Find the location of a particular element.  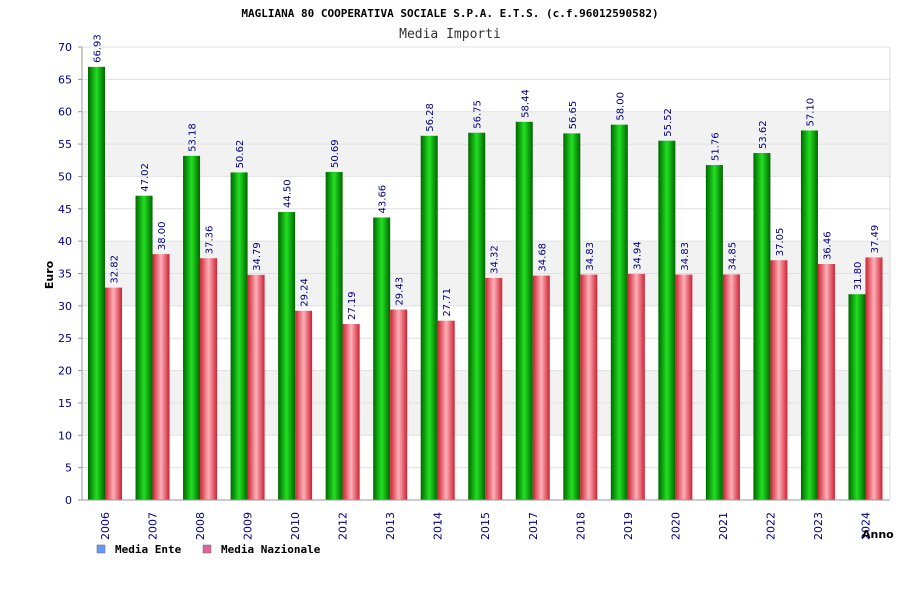

legend: Media Ente Media Nazionale is located at coordinates (208, 549).